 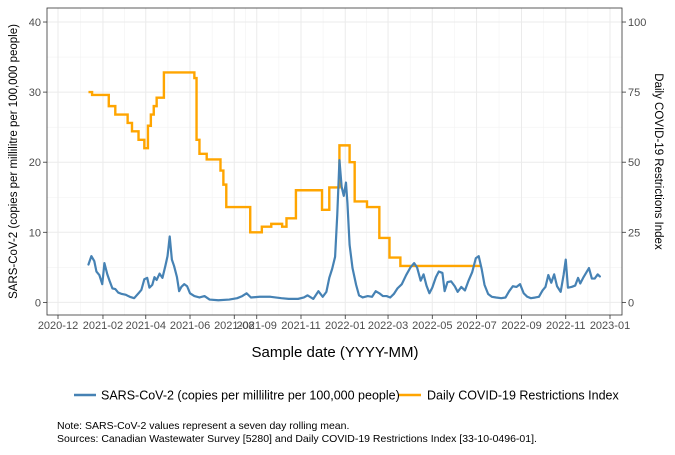 I want to click on x-tick-label: 2021-08, so click(x=234, y=326).